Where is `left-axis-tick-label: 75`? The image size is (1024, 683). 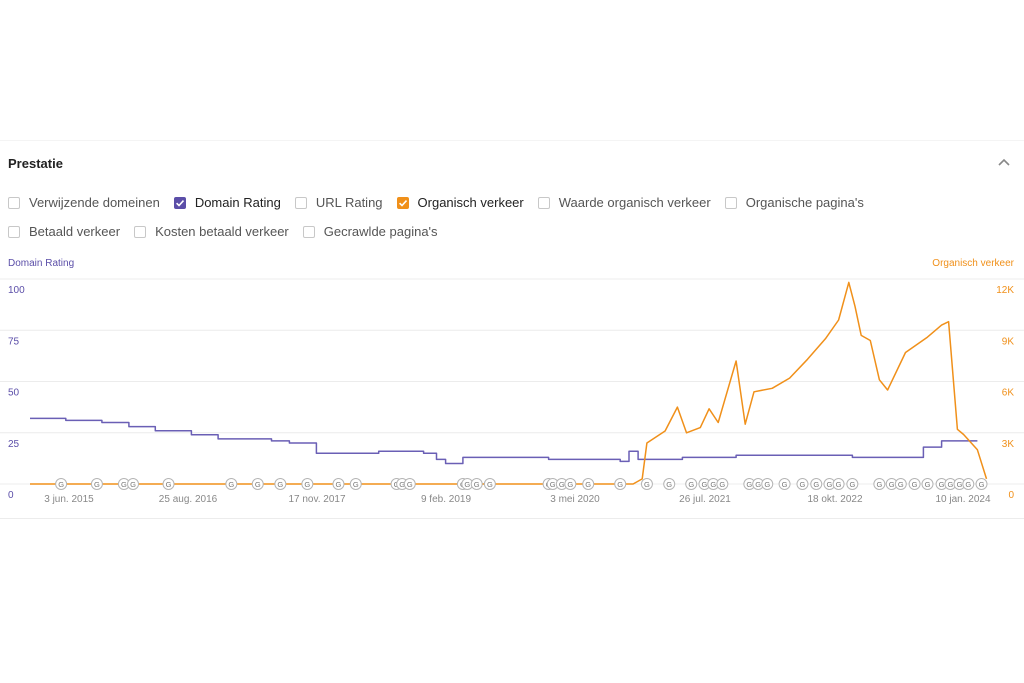 left-axis-tick-label: 75 is located at coordinates (14, 341).